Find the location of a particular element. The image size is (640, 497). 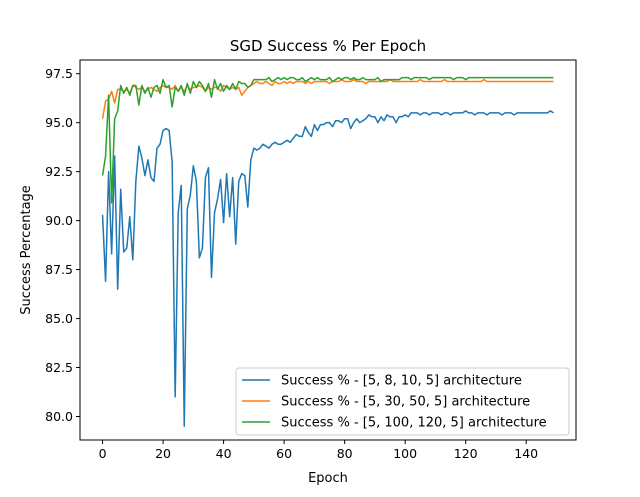

y-tick-label: 87.5 is located at coordinates (59, 269).